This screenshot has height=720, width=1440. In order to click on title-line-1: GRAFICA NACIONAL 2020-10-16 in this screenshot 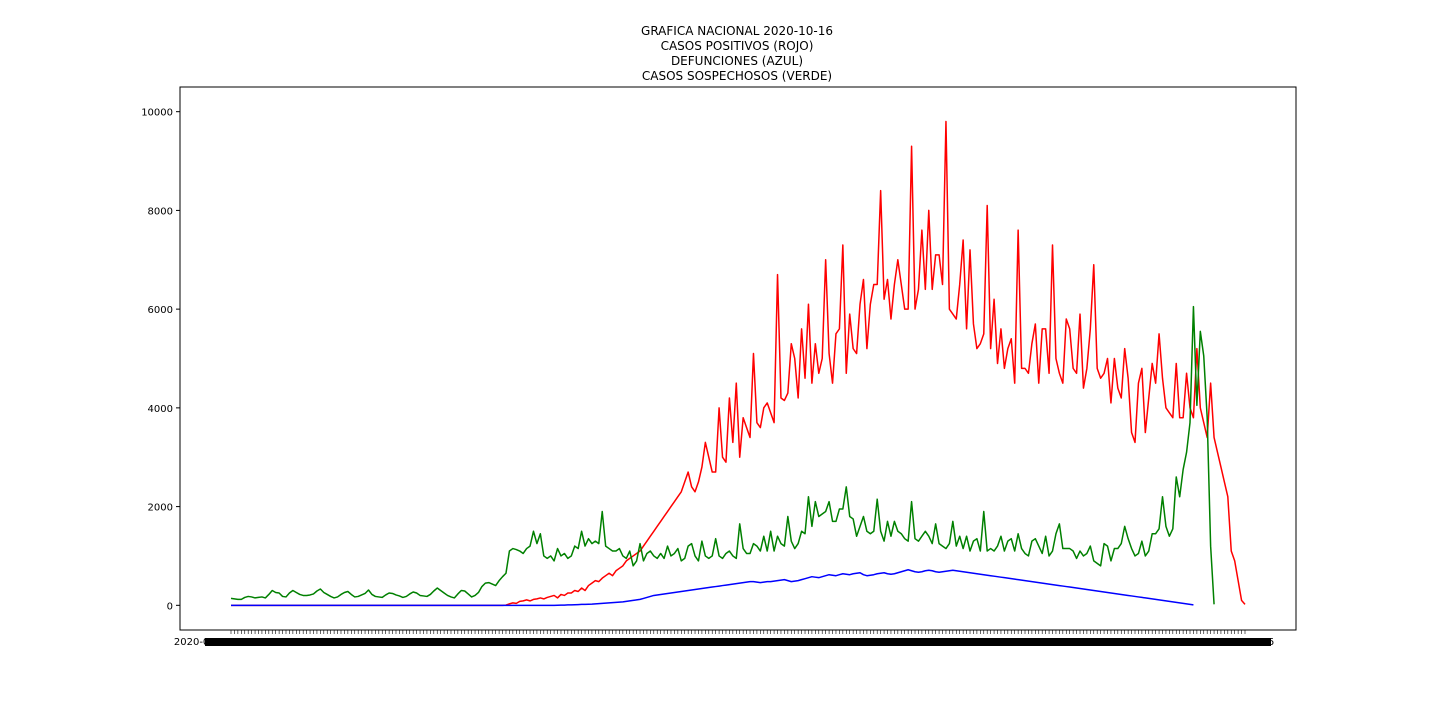, I will do `click(737, 31)`.